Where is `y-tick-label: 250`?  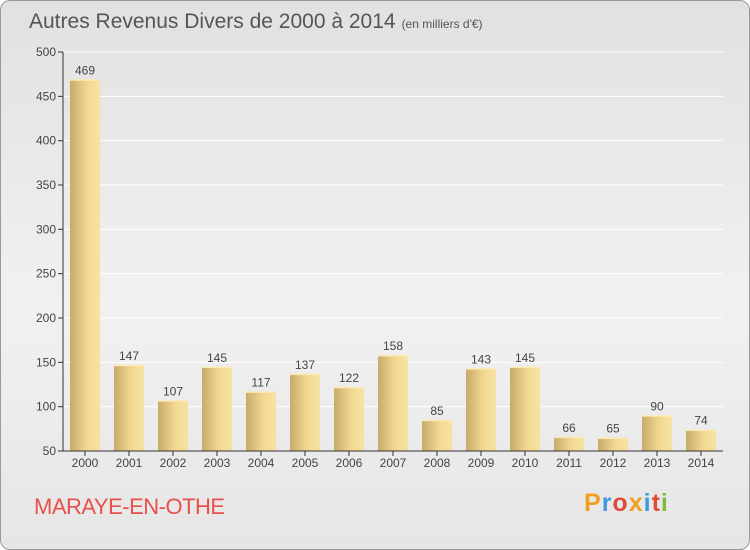 y-tick-label: 250 is located at coordinates (46, 274).